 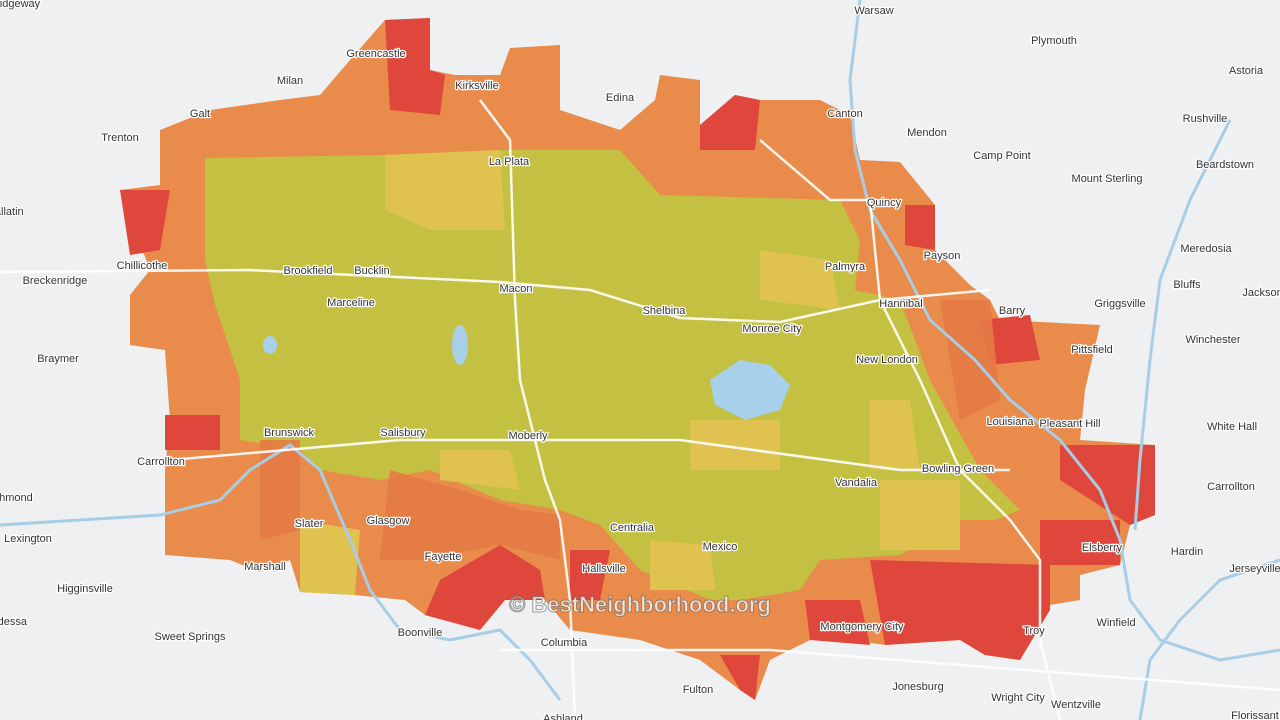 What do you see at coordinates (388, 521) in the screenshot?
I see `place-label: Glasgow` at bounding box center [388, 521].